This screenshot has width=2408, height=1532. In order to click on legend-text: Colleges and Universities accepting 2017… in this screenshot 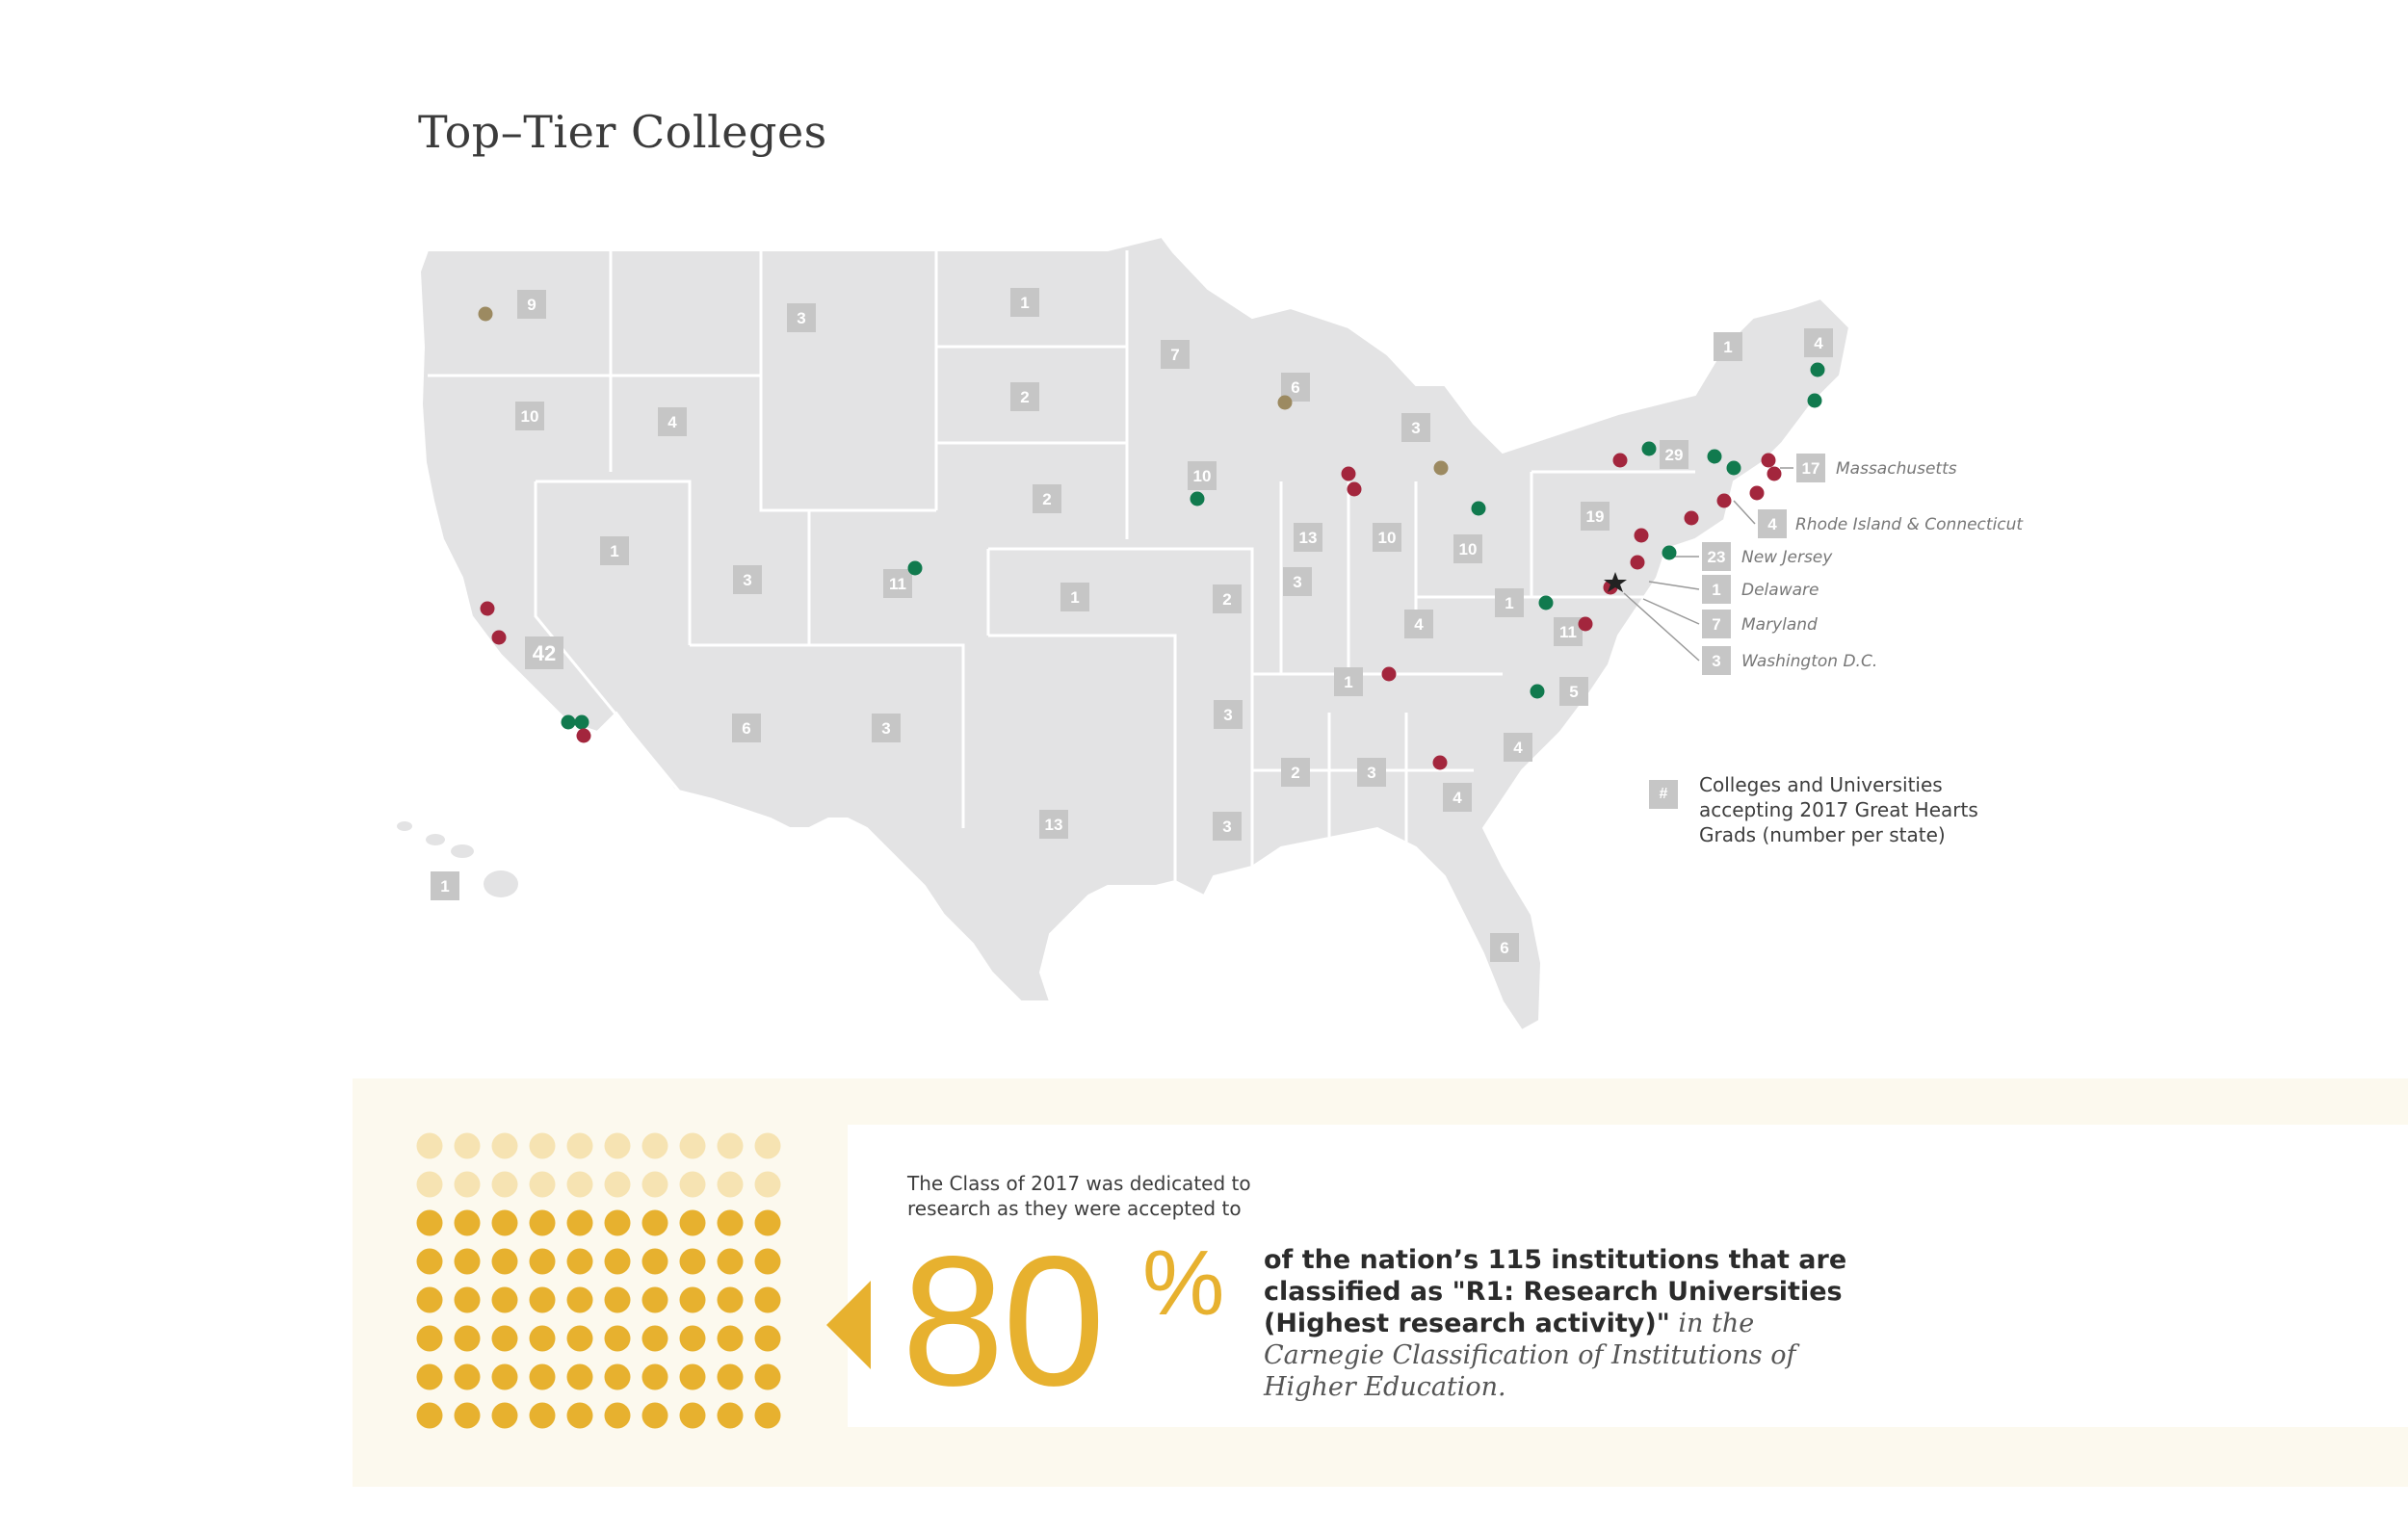, I will do `click(1838, 809)`.